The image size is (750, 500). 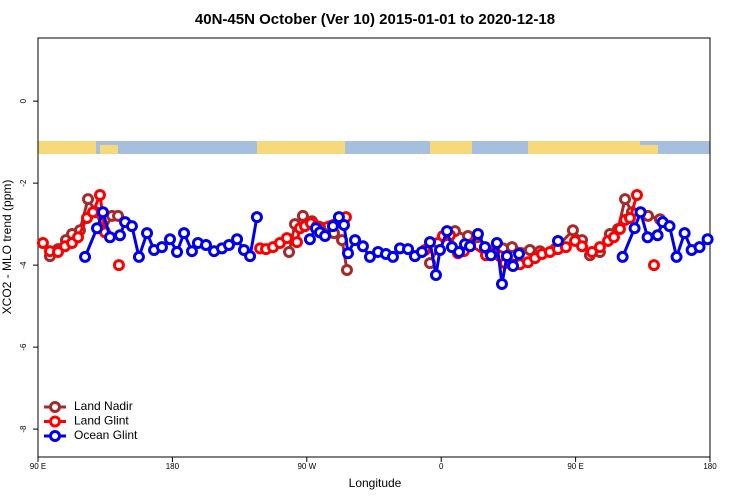 What do you see at coordinates (23, 100) in the screenshot?
I see `y-tick-label: 0` at bounding box center [23, 100].